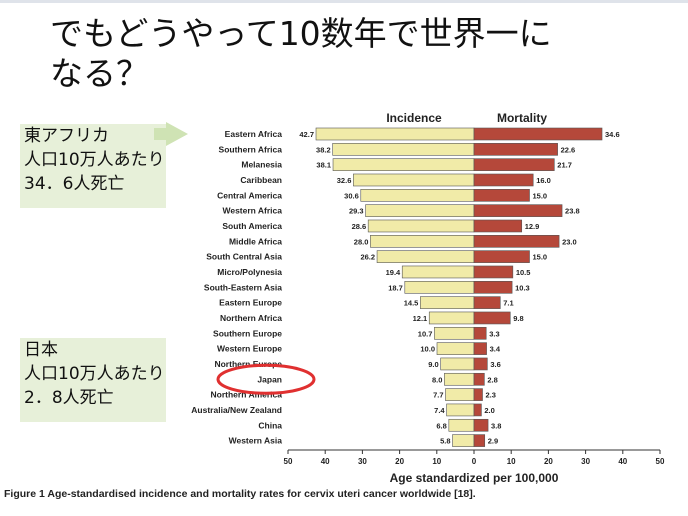 This screenshot has height=516, width=688. Describe the element at coordinates (414, 118) in the screenshot. I see `series-header-incidence: Incidence` at that location.